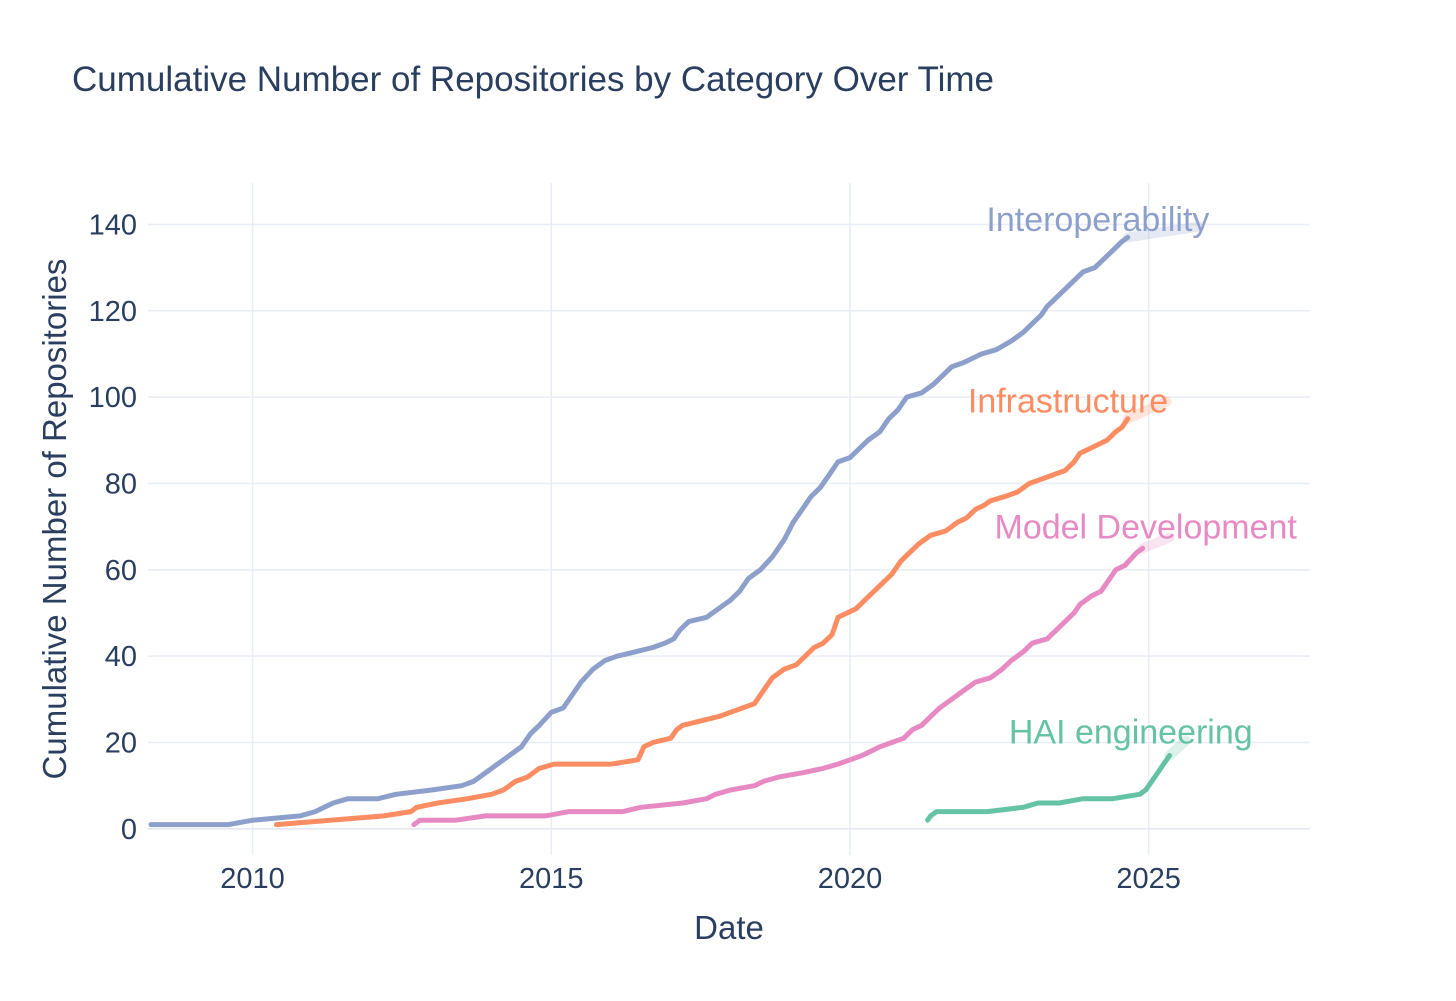 This screenshot has height=1001, width=1456. What do you see at coordinates (121, 744) in the screenshot?
I see `y-tick-label: 20` at bounding box center [121, 744].